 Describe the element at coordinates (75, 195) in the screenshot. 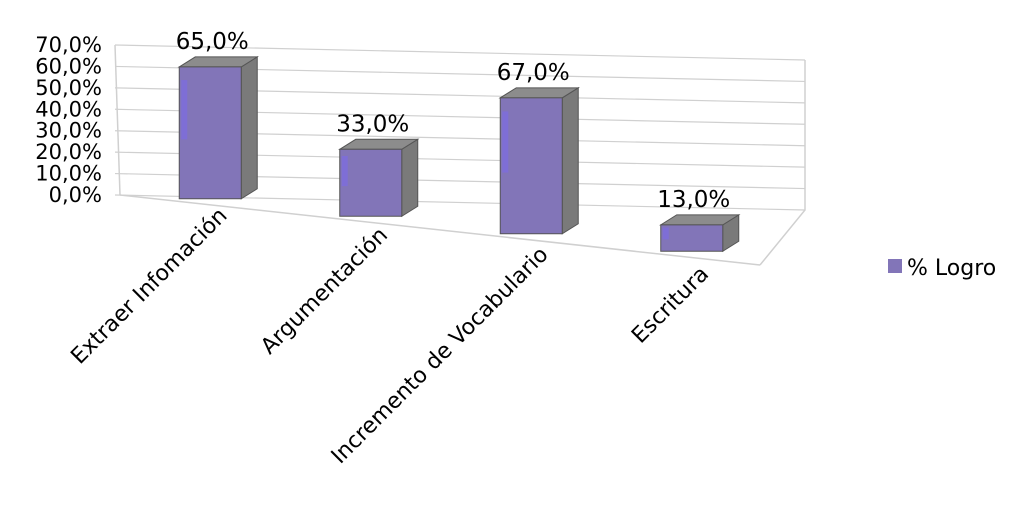

I see `y-tick-label: 0,0%` at that location.